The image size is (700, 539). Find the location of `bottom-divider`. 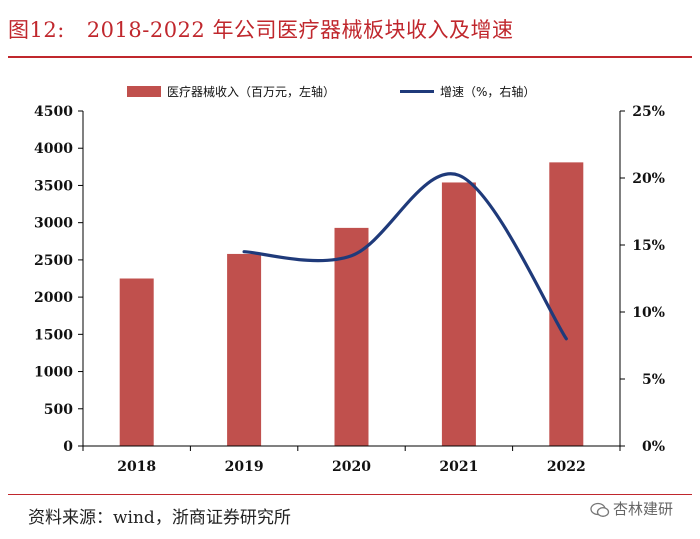

bottom-divider is located at coordinates (350, 494).